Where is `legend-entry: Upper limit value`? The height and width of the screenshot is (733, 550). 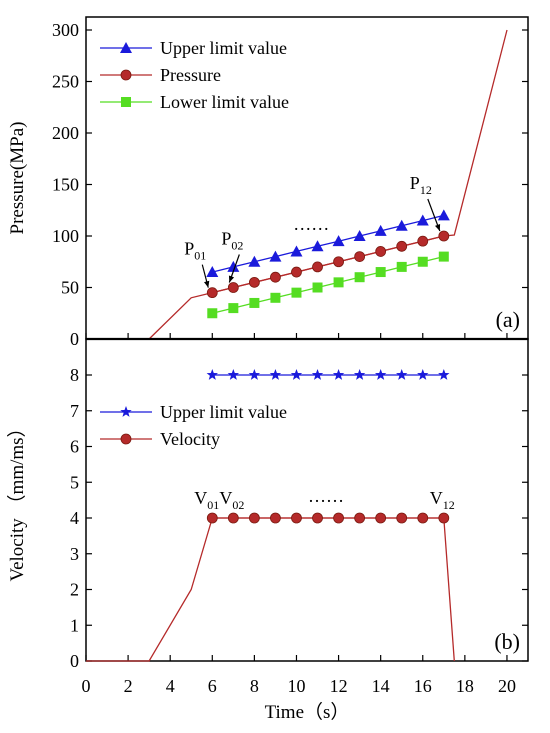 legend-entry: Upper limit value is located at coordinates (193, 48).